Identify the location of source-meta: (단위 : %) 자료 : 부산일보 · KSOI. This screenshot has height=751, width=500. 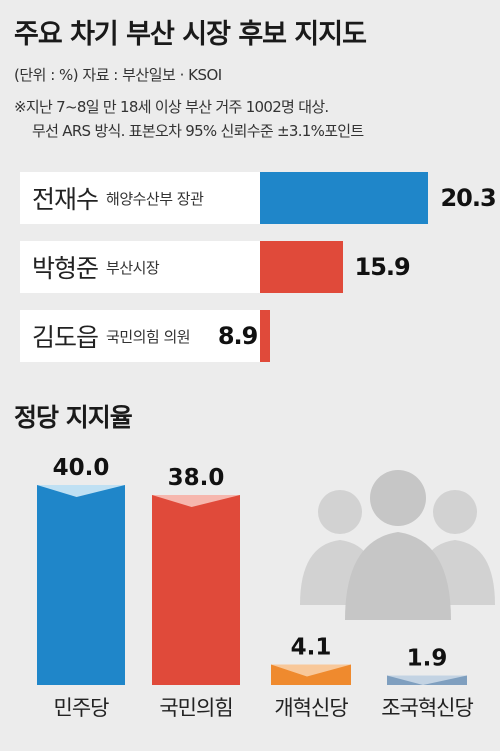
(118, 75).